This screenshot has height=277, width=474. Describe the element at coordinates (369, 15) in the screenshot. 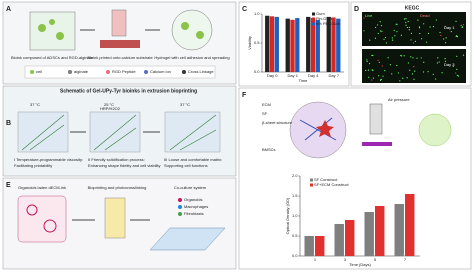

I see `image-label: Live` at that location.